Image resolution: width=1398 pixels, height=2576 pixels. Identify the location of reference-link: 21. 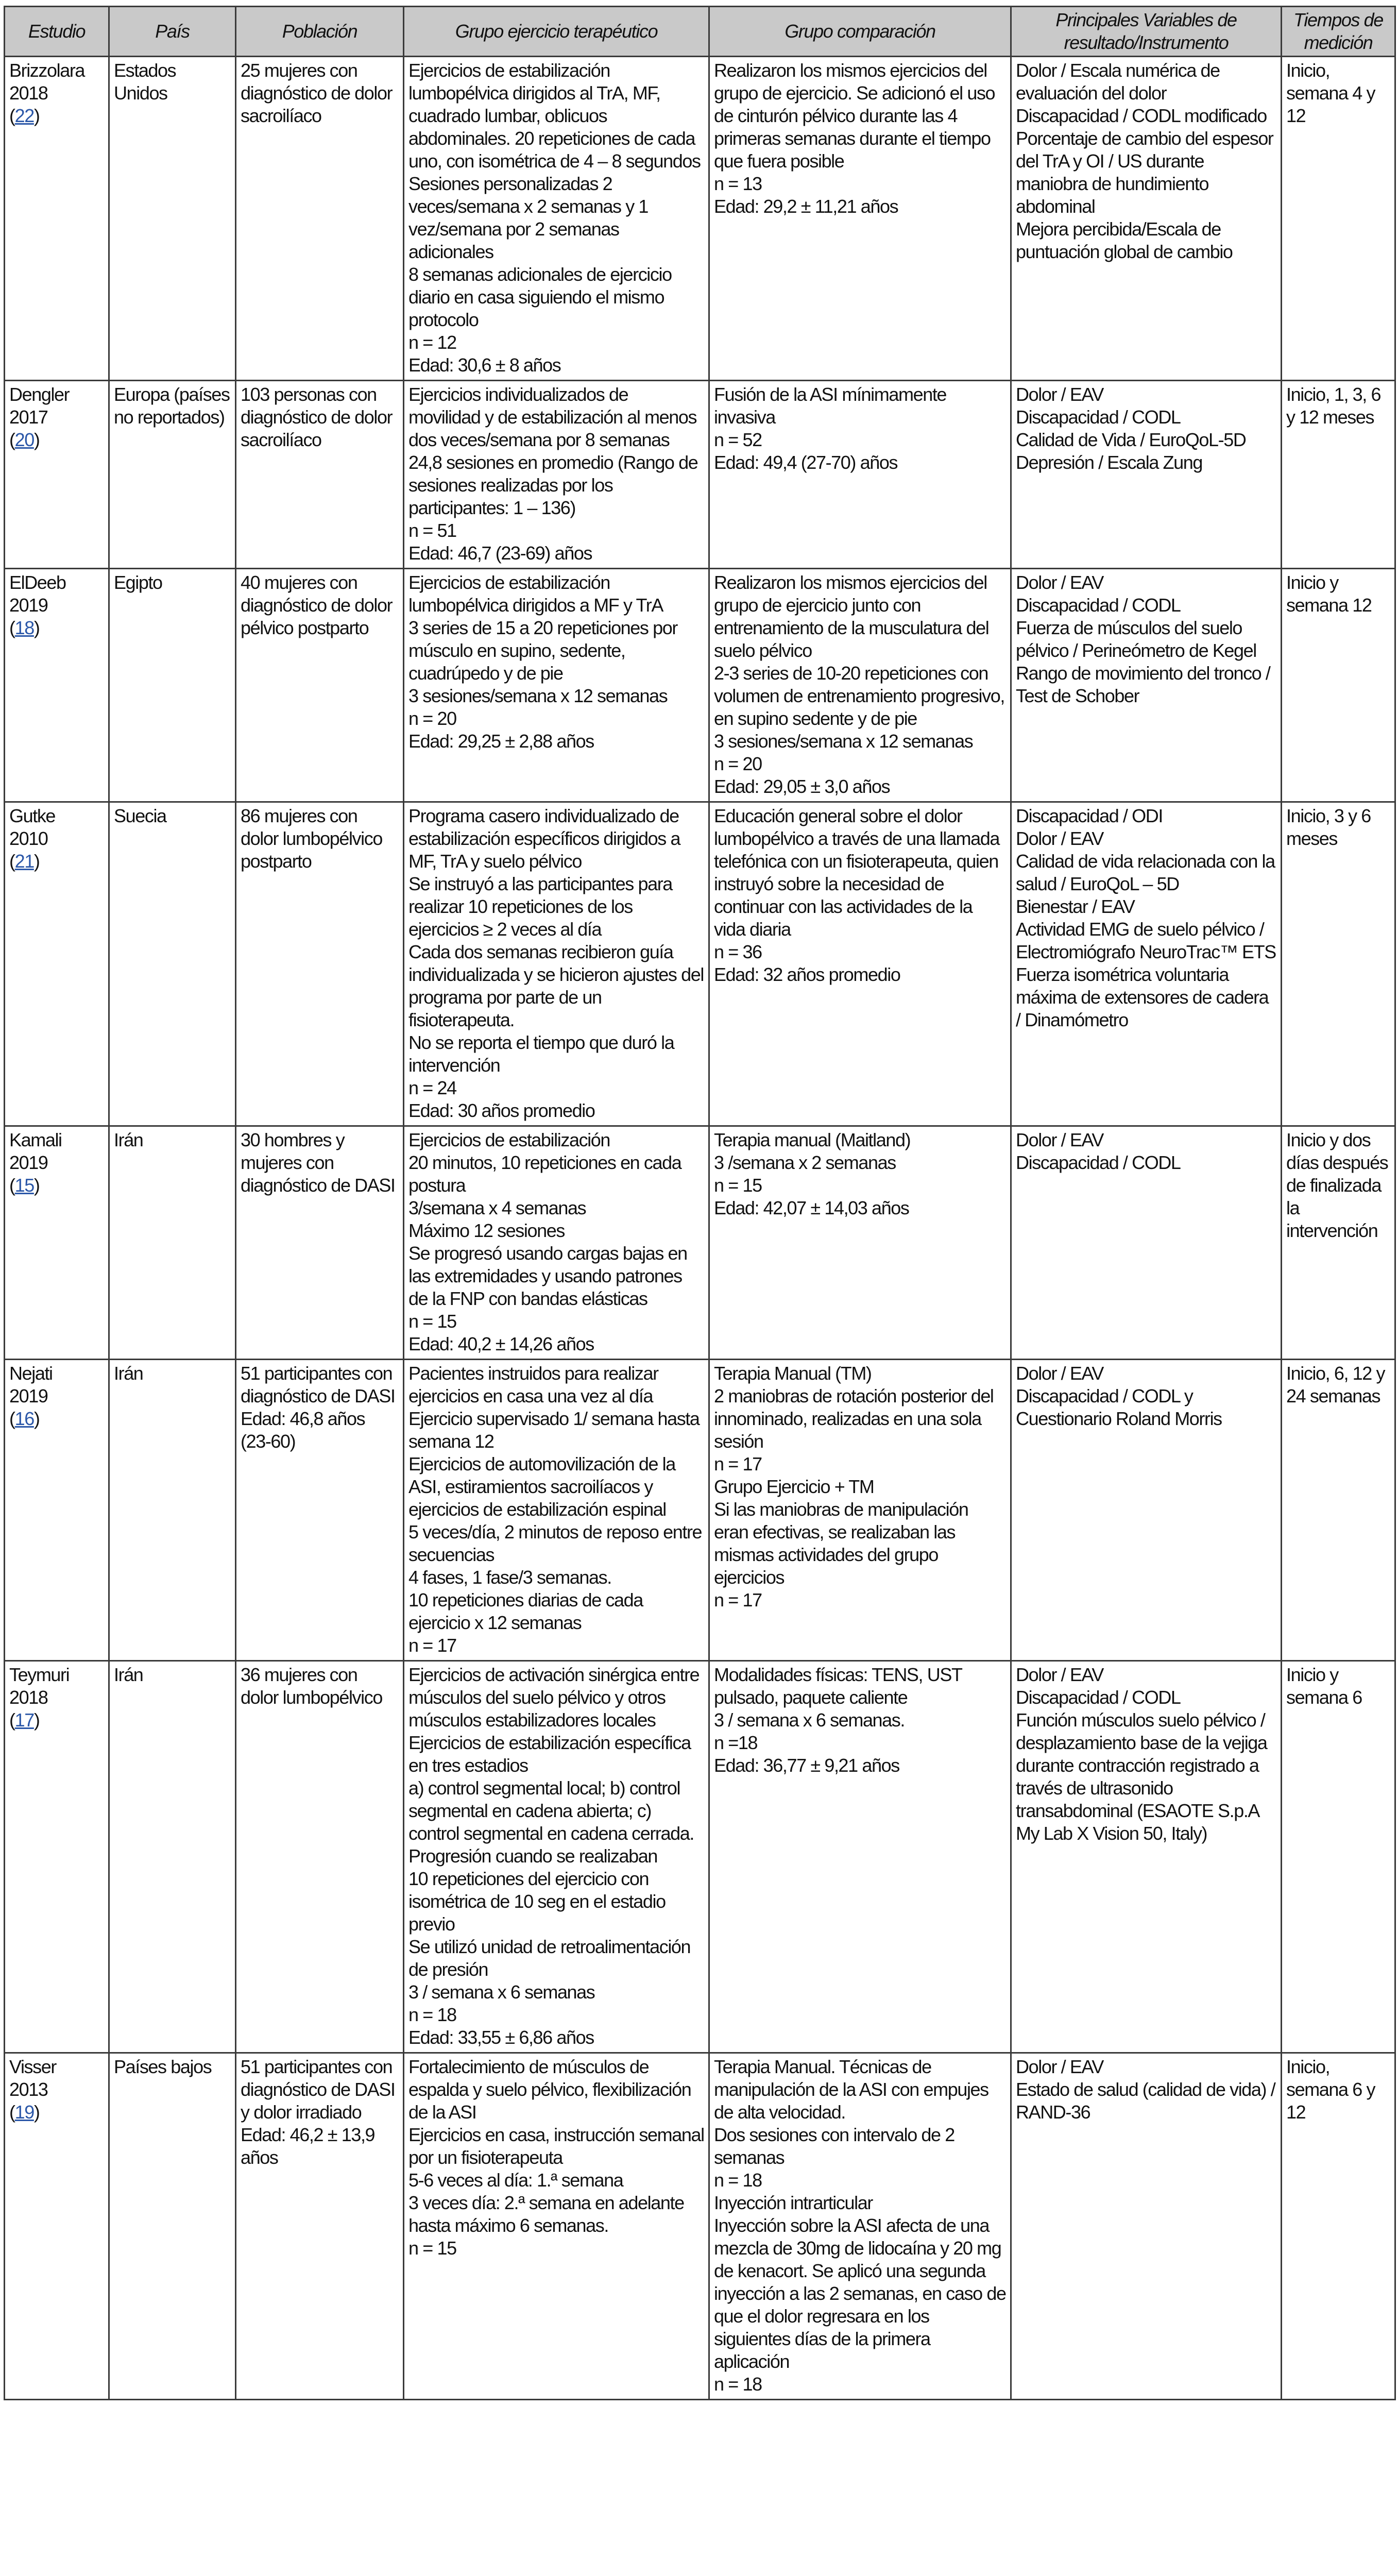
(25, 861).